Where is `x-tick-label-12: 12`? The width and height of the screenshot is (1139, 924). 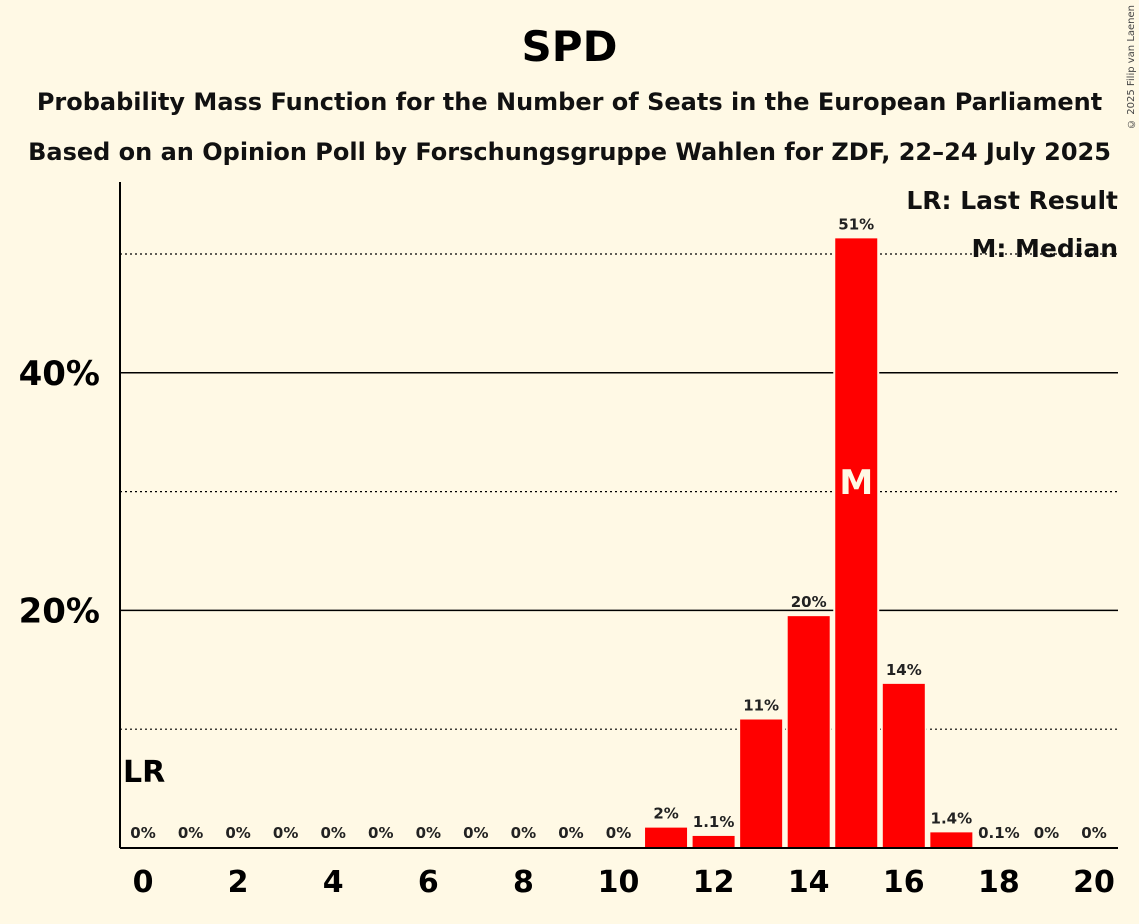
x-tick-label-12: 12 is located at coordinates (714, 882).